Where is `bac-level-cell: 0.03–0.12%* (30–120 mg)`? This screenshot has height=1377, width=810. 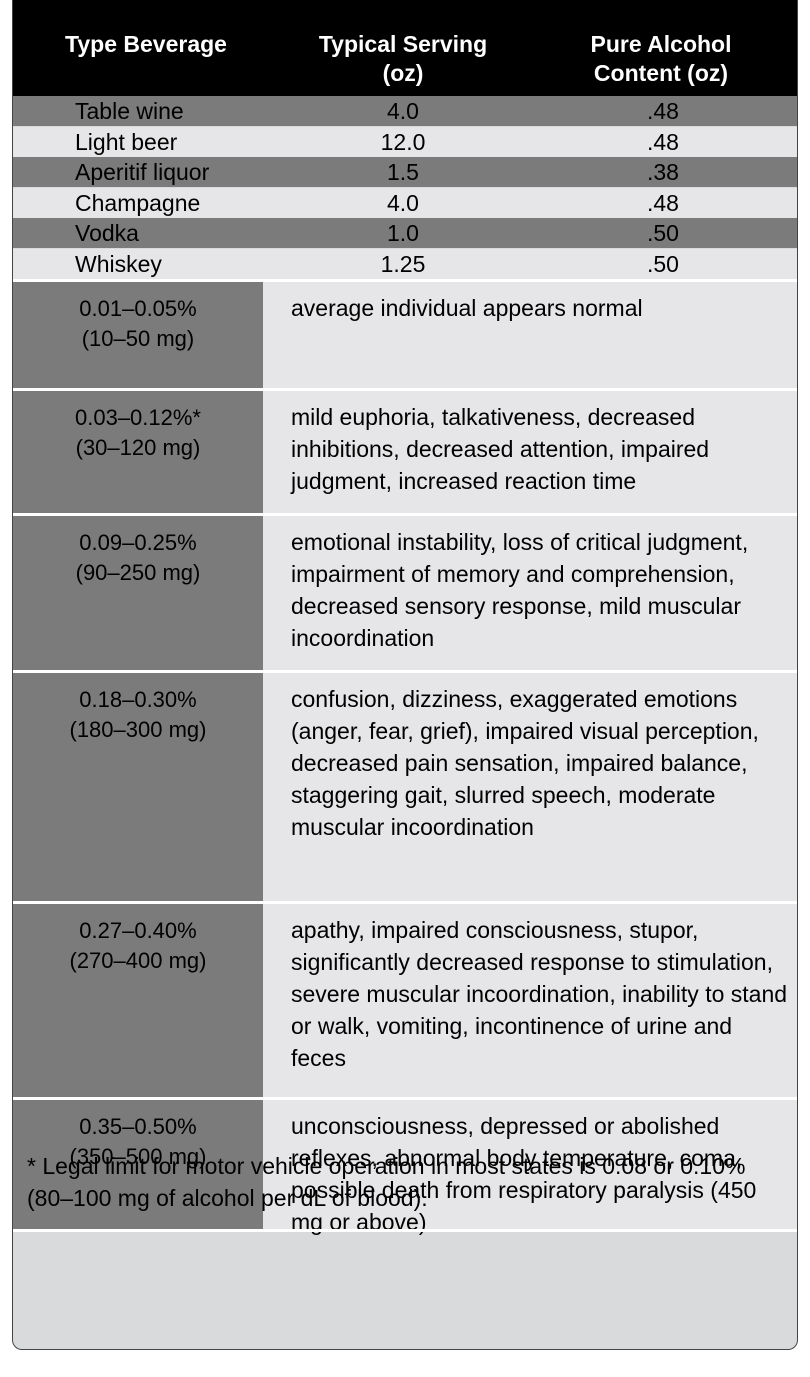 bac-level-cell: 0.03–0.12%* (30–120 mg) is located at coordinates (138, 451).